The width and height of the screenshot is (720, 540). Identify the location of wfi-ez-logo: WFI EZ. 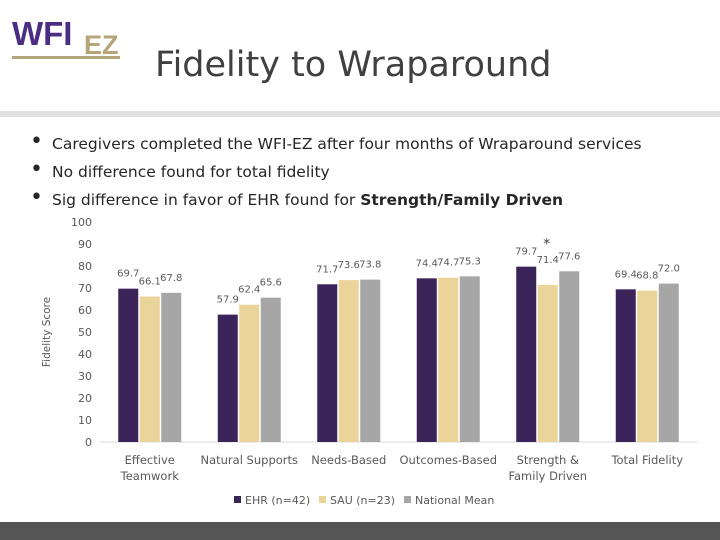
(67, 40).